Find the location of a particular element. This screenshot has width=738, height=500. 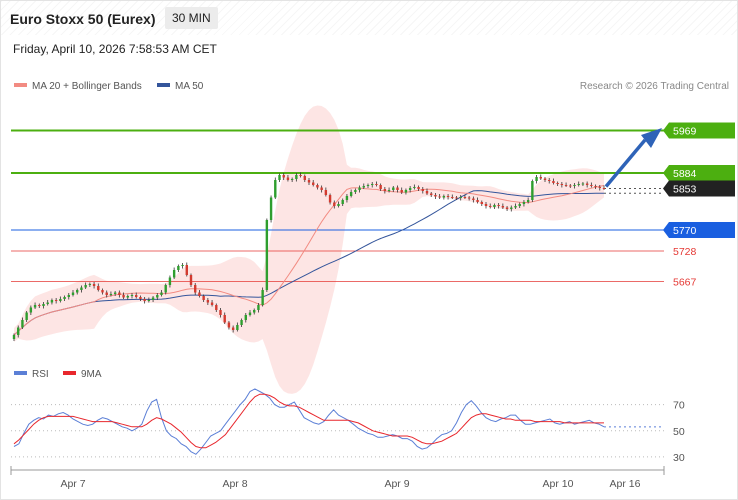

header-bar is located at coordinates (369, 18).